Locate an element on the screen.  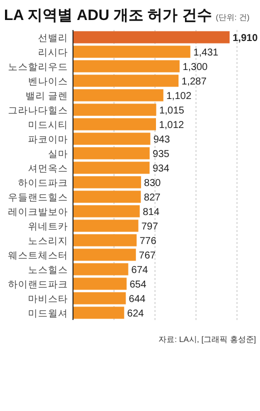
data-label: 1,015 is located at coordinates (172, 110).